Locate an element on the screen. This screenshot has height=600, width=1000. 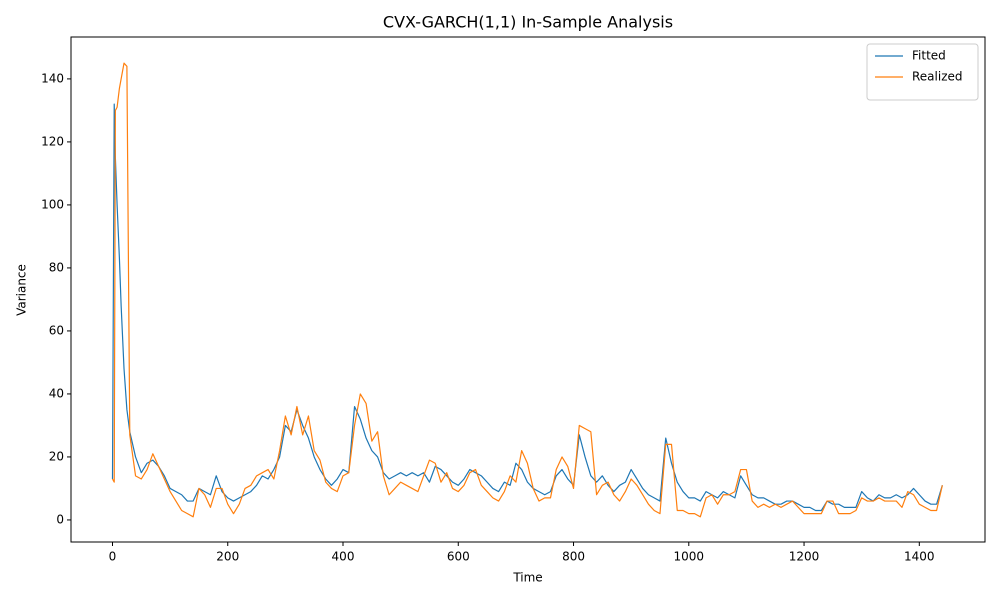
y-axis-label: Variance is located at coordinates (22, 290).